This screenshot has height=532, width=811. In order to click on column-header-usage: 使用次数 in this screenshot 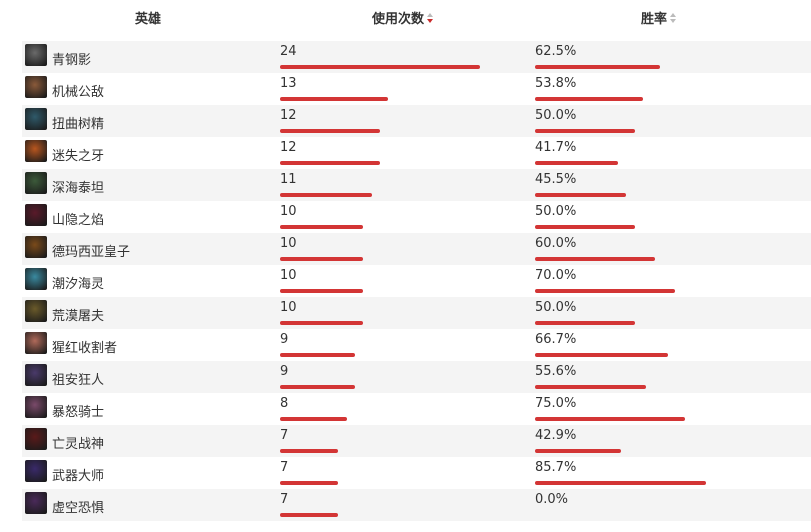, I will do `click(403, 17)`.